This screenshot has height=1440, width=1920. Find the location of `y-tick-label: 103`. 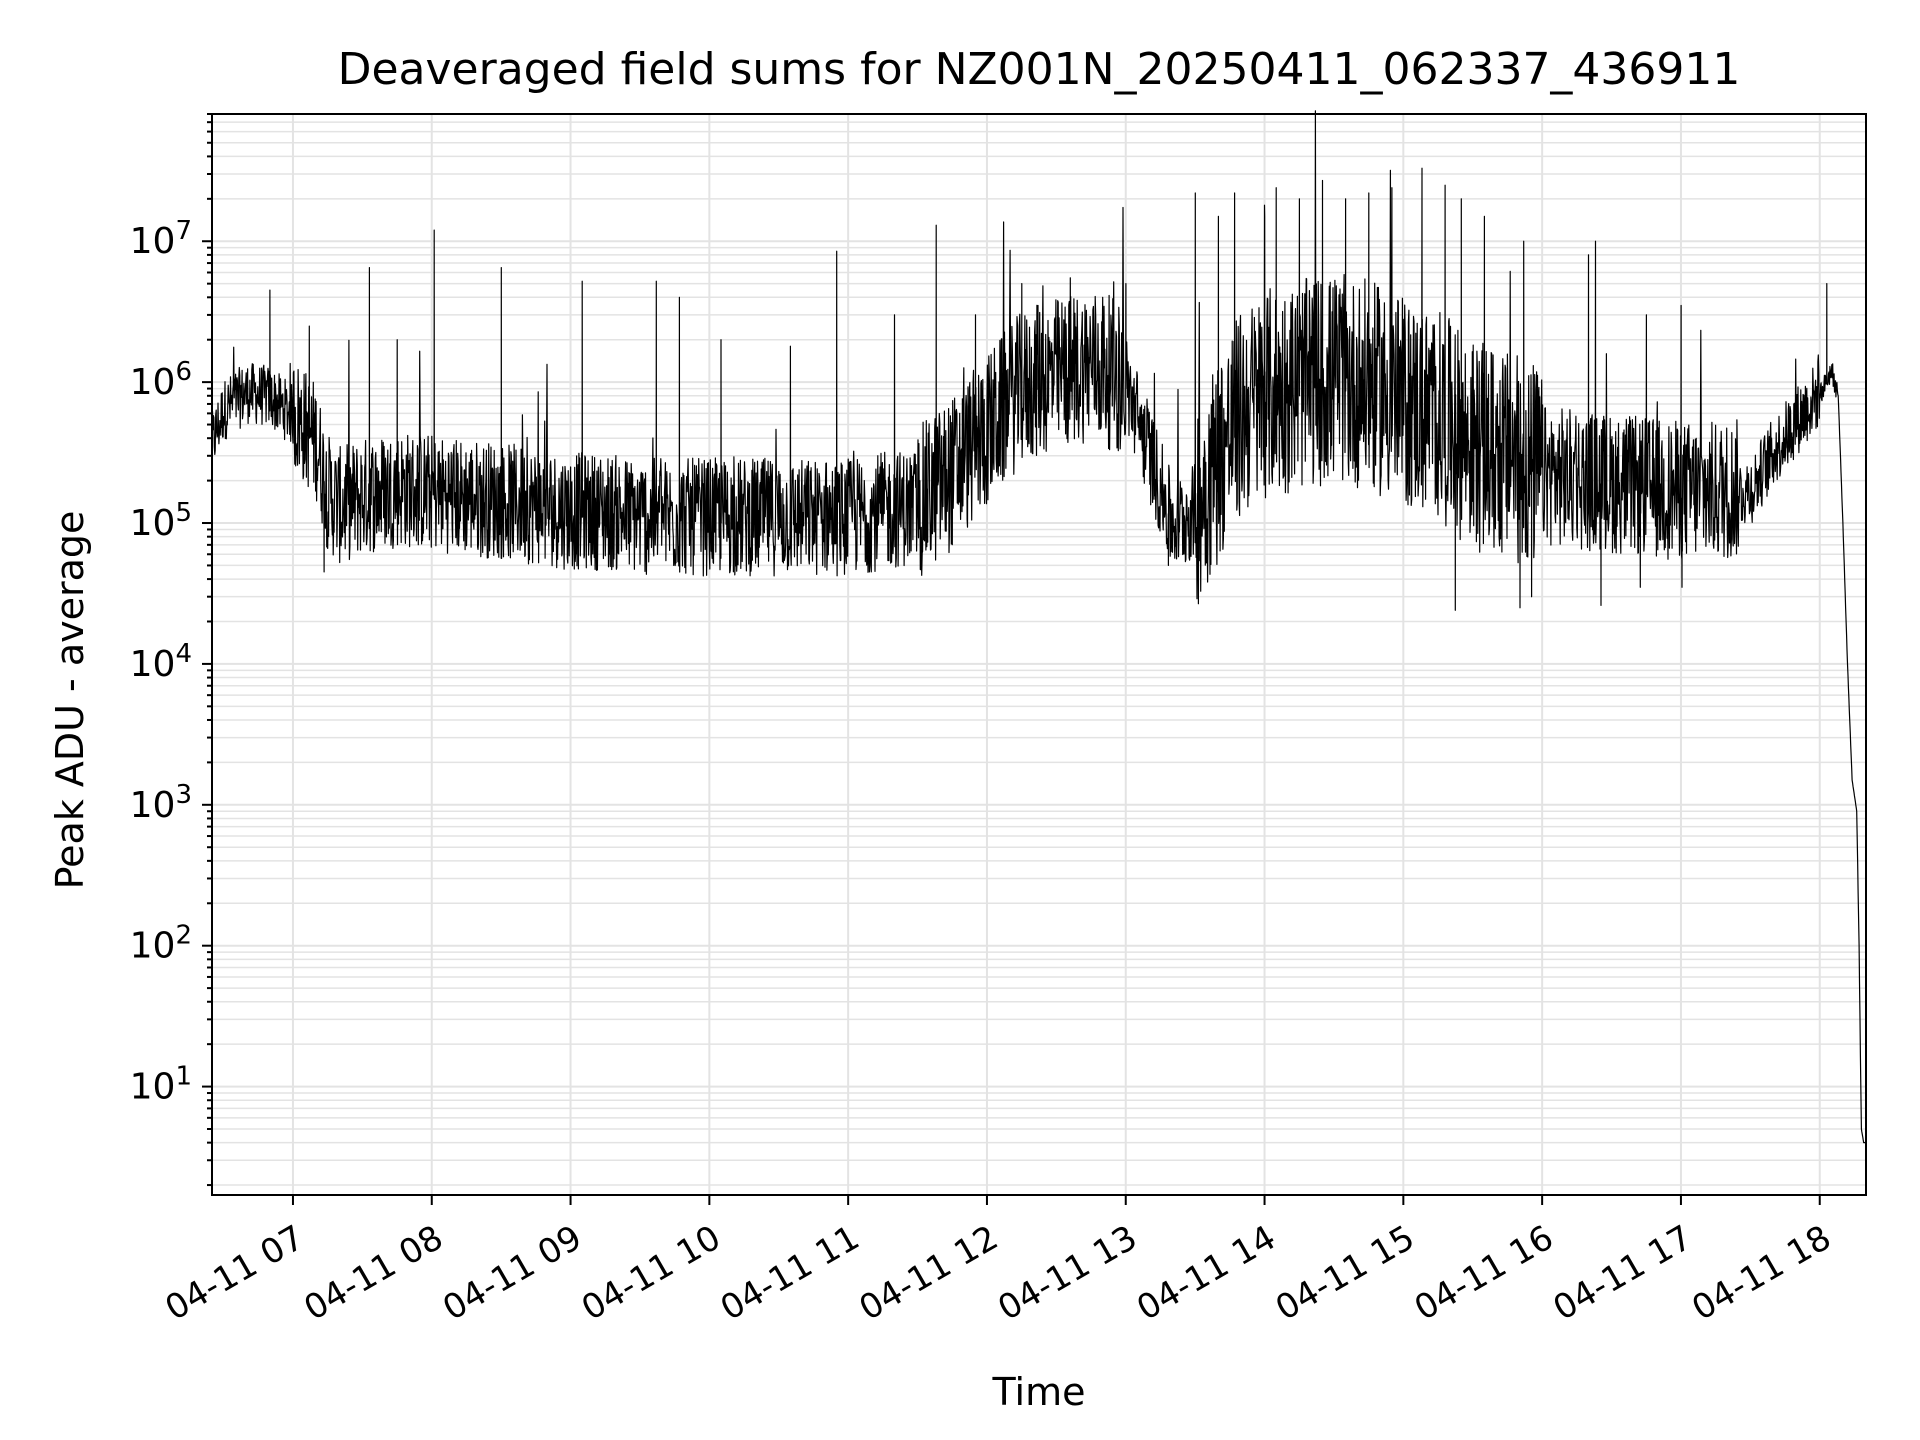

y-tick-label: 103 is located at coordinates (161, 803).